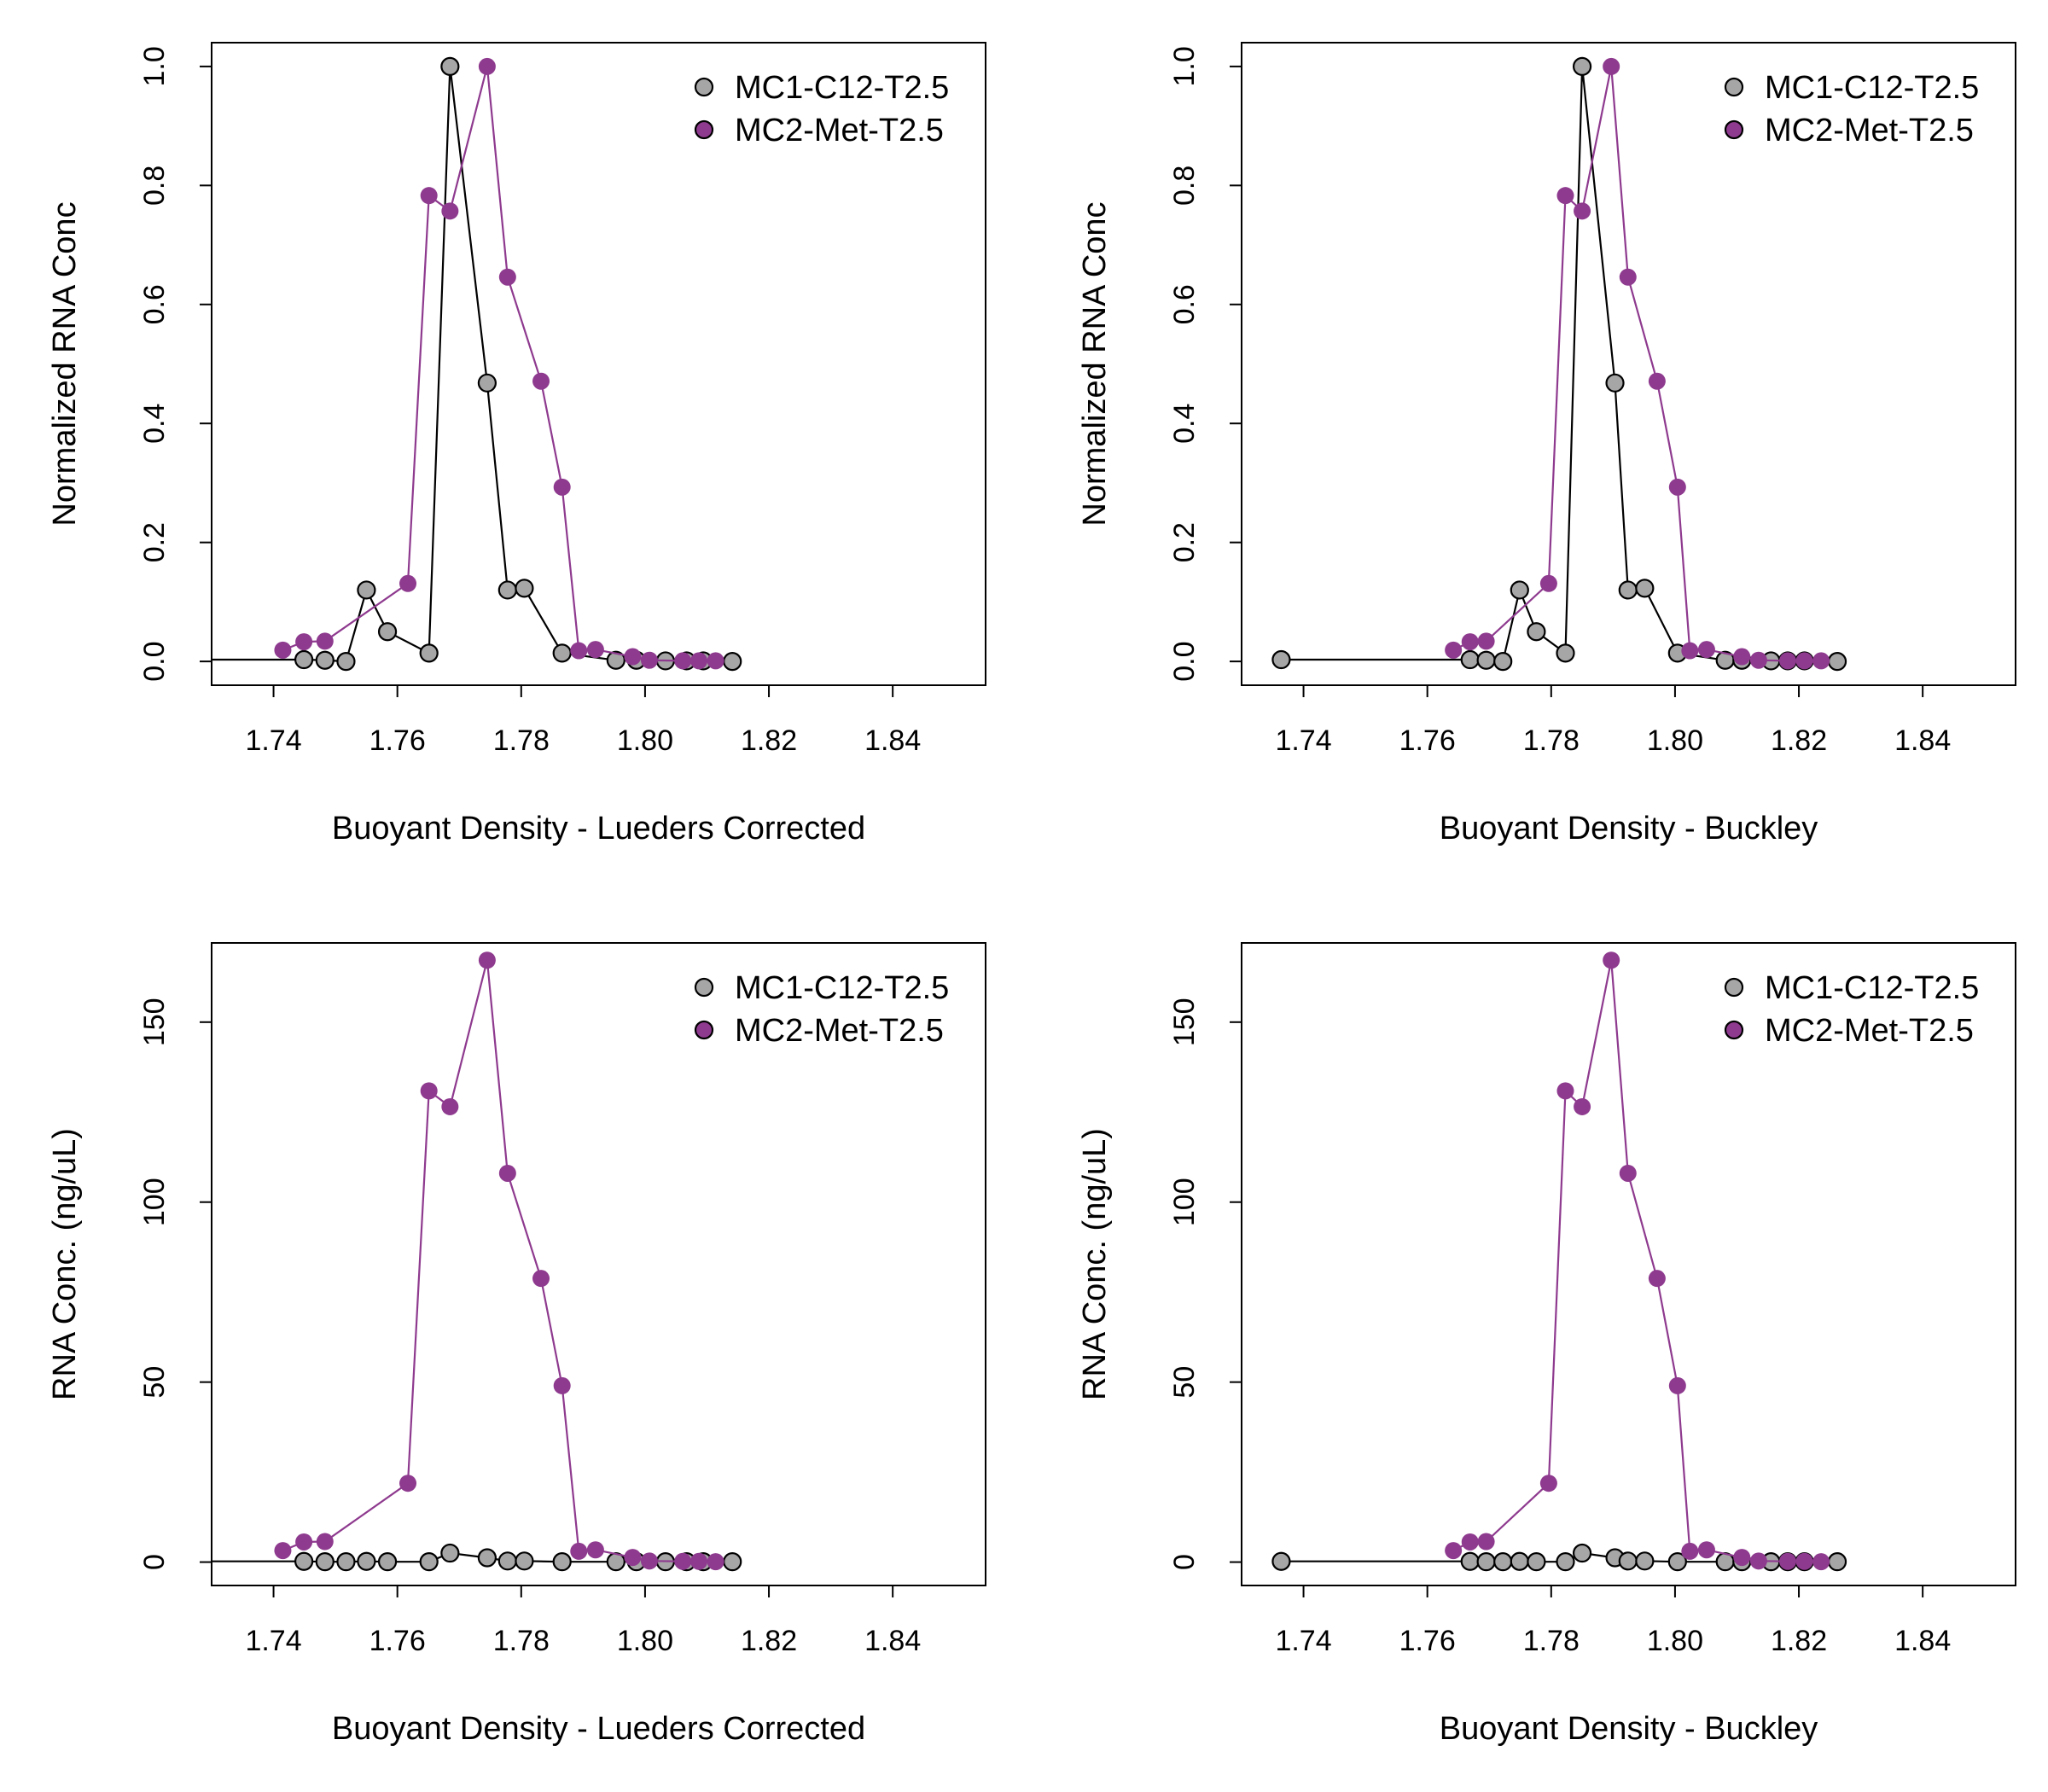  I want to click on y-tick-label: 0.6, so click(1184, 304).